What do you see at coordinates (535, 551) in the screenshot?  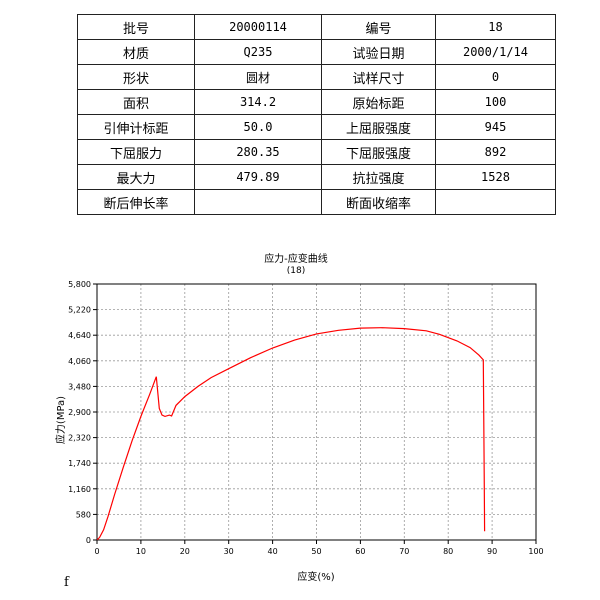 I see `x-tick-label: 100` at bounding box center [535, 551].